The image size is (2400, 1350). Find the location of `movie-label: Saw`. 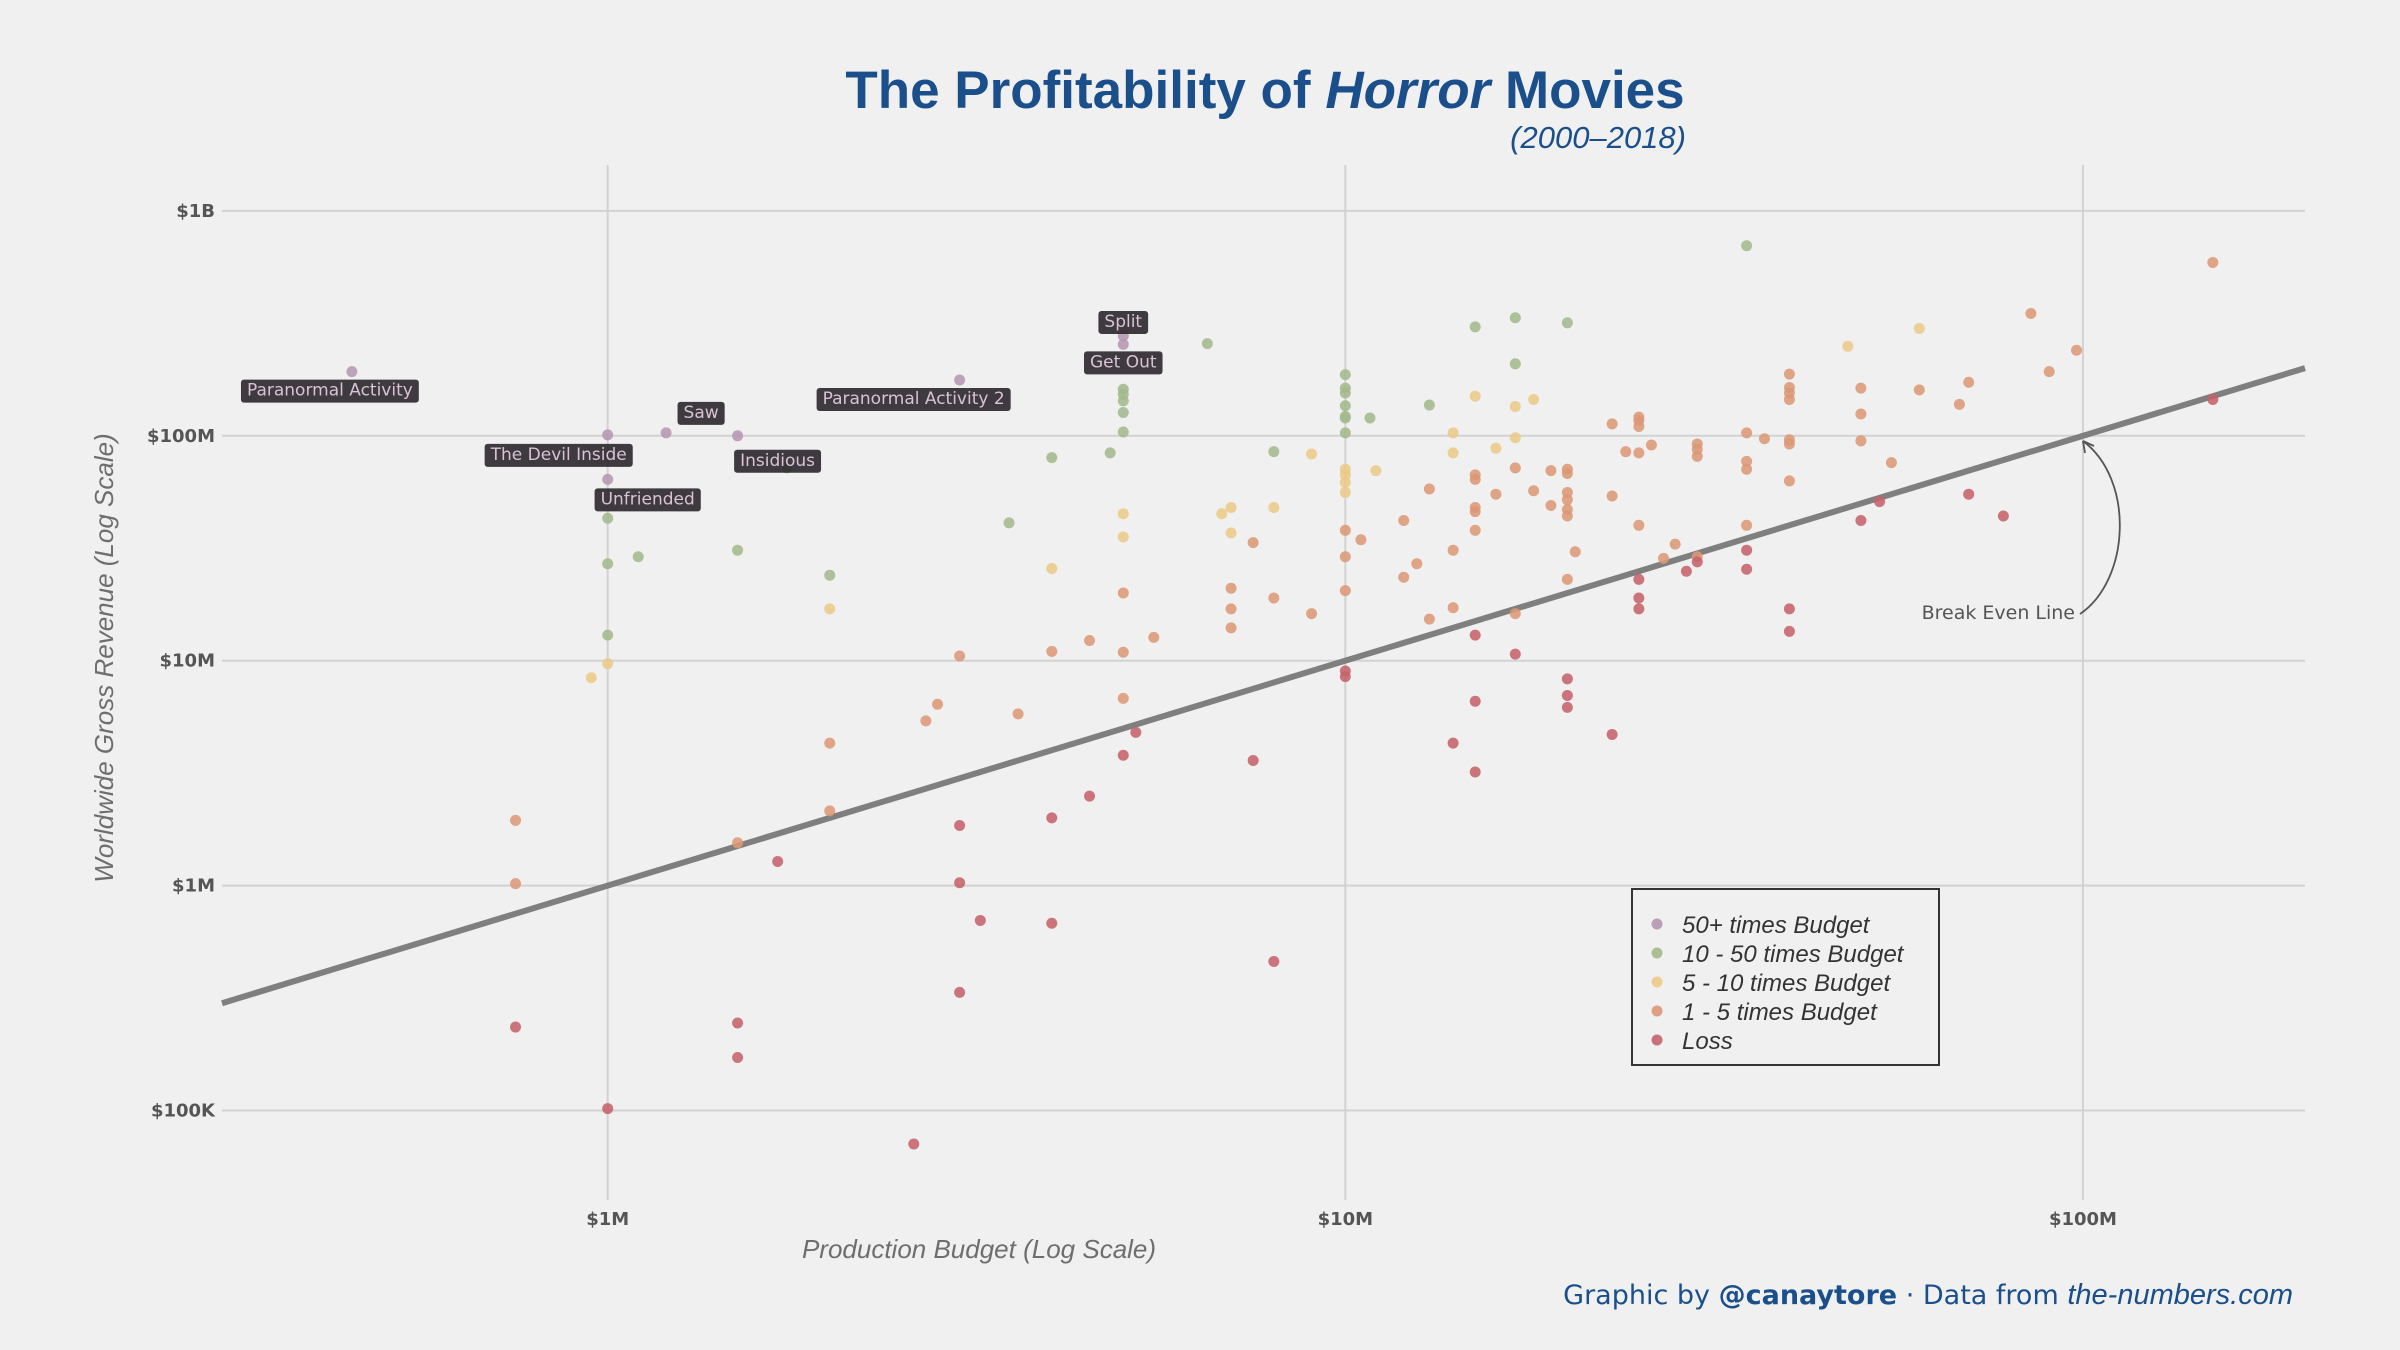

movie-label: Saw is located at coordinates (701, 413).